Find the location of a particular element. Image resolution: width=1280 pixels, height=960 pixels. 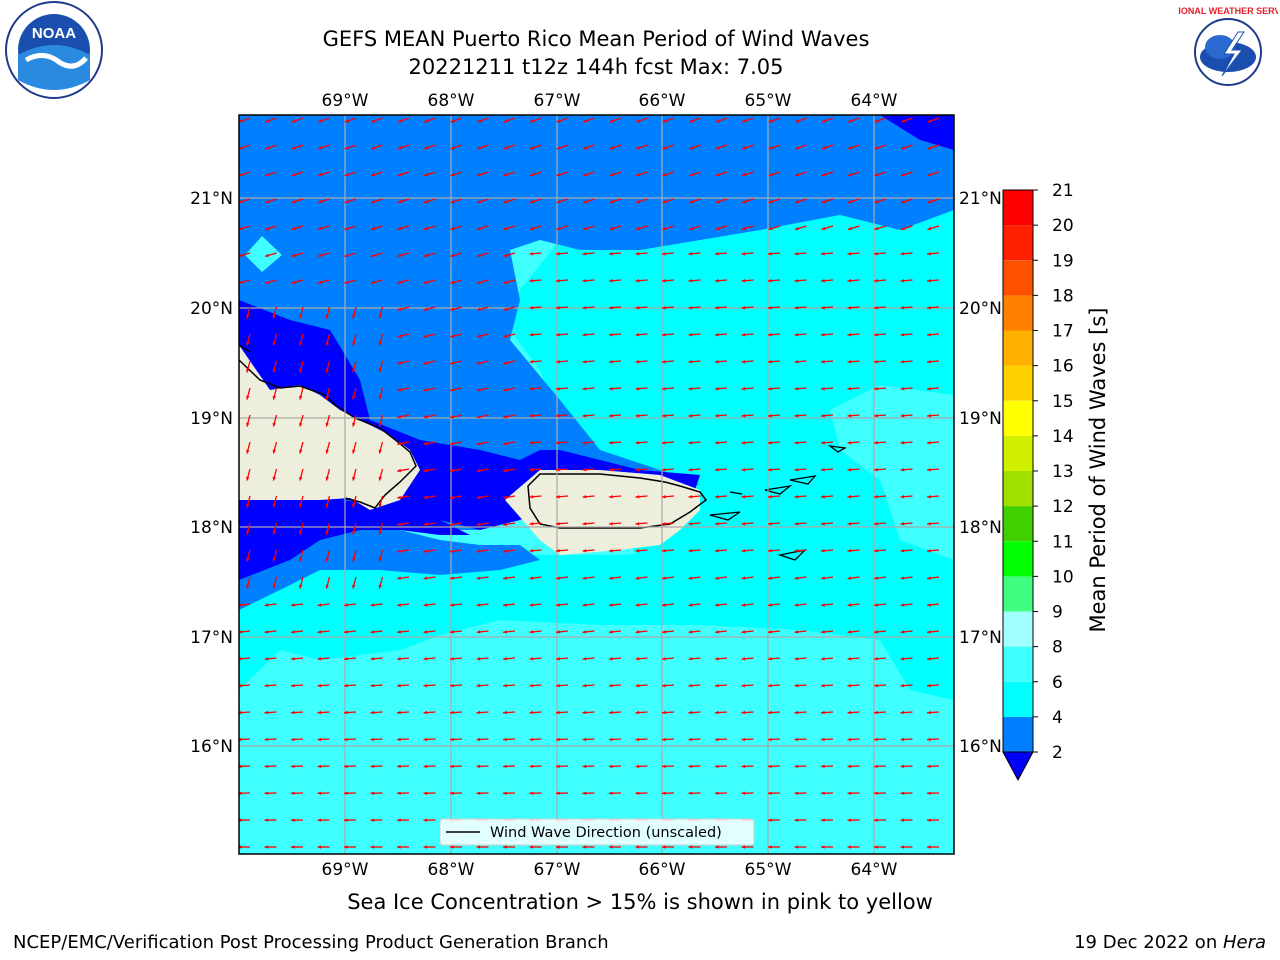

period-band-6-8-patch is located at coordinates (892, 472).